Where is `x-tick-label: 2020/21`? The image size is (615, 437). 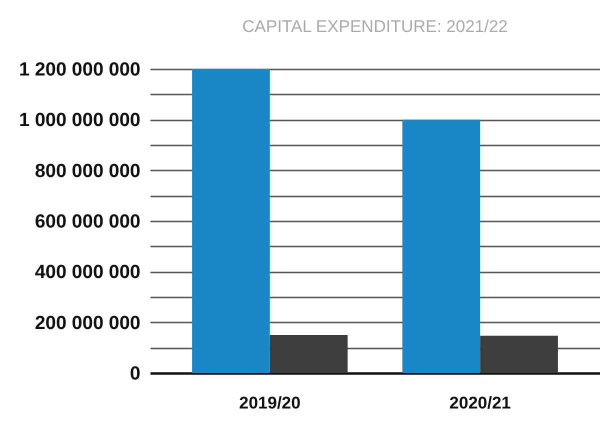
x-tick-label: 2020/21 is located at coordinates (480, 403).